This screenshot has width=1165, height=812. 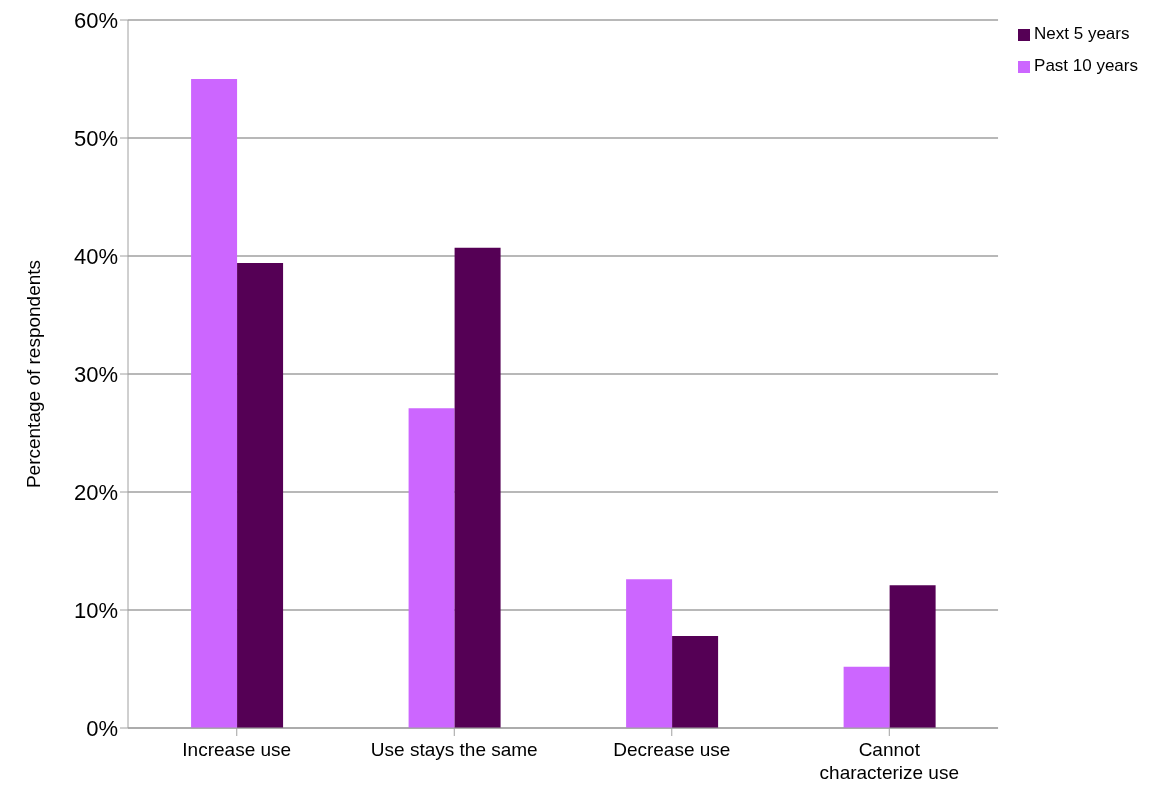 I want to click on y-axis-title: Percentage of respondents, so click(x=33, y=374).